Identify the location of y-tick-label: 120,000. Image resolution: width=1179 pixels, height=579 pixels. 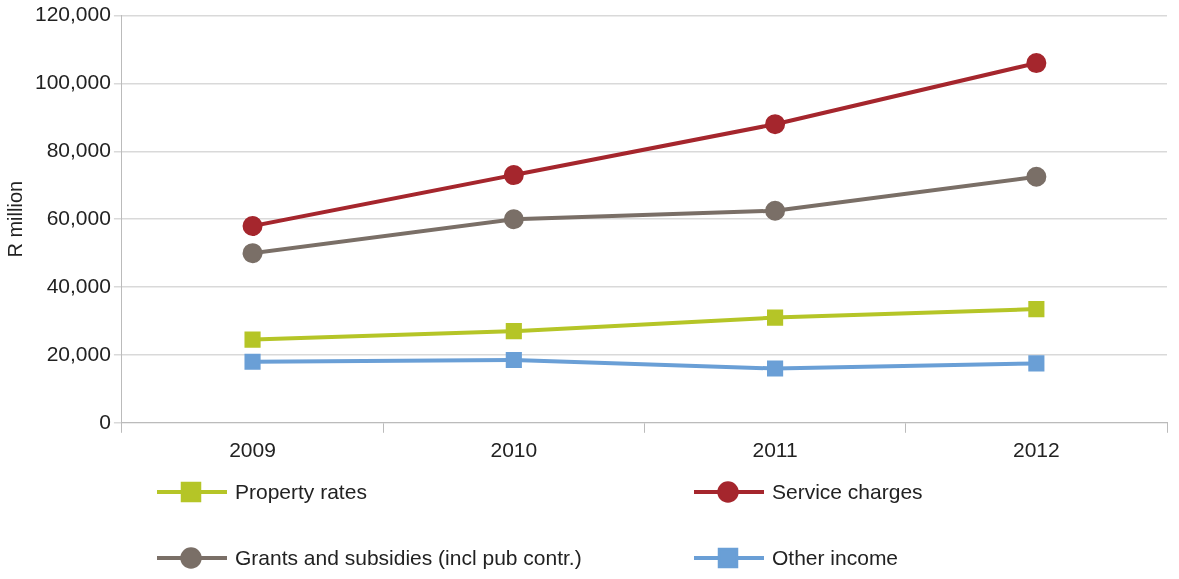
(72, 14).